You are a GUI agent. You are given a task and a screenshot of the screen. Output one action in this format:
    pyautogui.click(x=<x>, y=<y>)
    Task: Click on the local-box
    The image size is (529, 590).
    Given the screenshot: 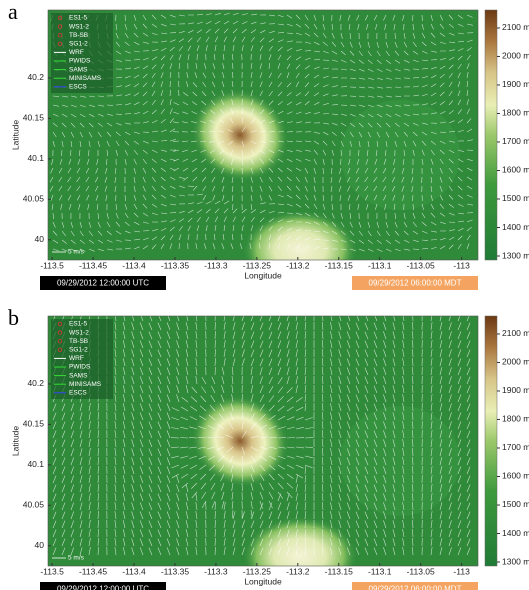 What is the action you would take?
    pyautogui.click(x=415, y=586)
    